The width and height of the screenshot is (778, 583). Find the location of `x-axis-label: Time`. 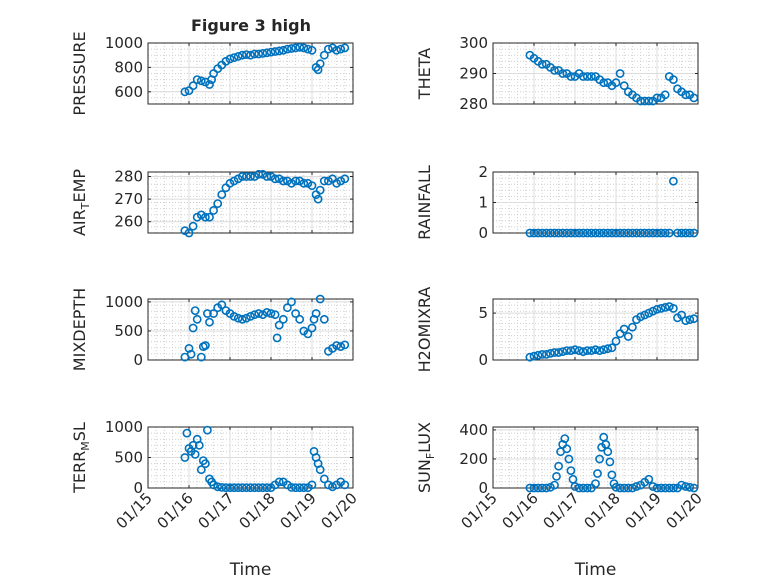

x-axis-label: Time is located at coordinates (595, 570).